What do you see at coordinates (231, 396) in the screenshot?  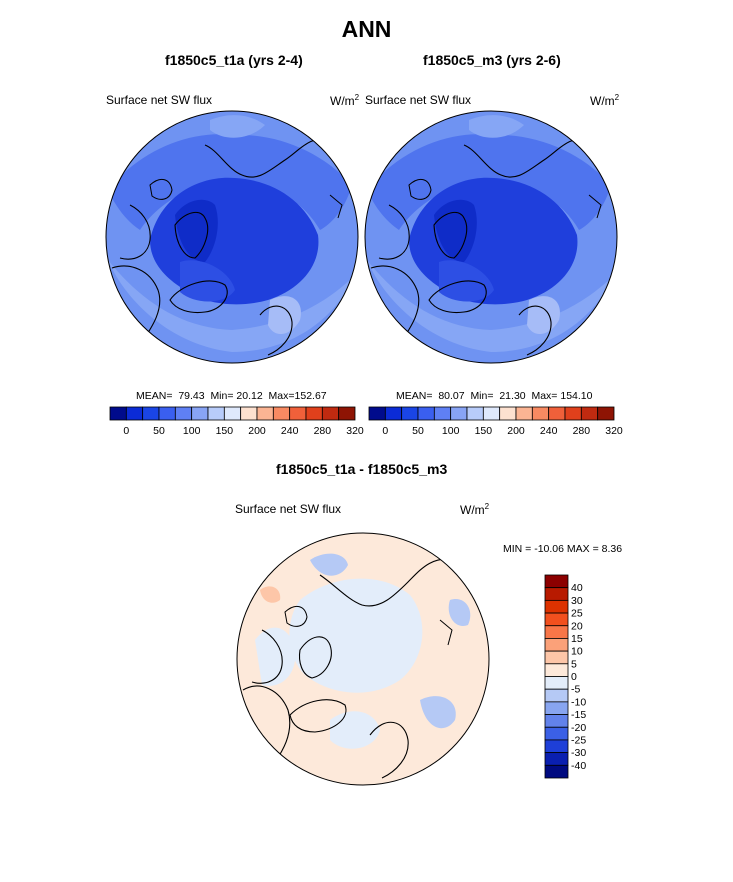 I see `panel-1-stats: MEAN= 79.43 Min= 20.12 Max=152.67` at bounding box center [231, 396].